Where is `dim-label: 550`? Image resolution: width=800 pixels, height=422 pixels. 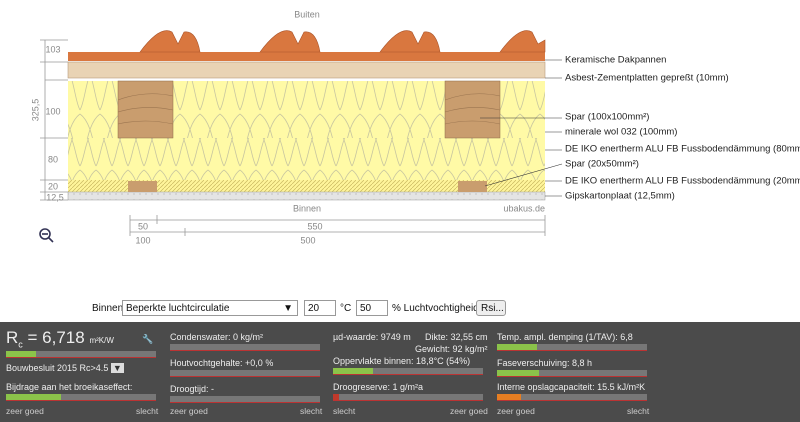
dim-label: 550 is located at coordinates (314, 226).